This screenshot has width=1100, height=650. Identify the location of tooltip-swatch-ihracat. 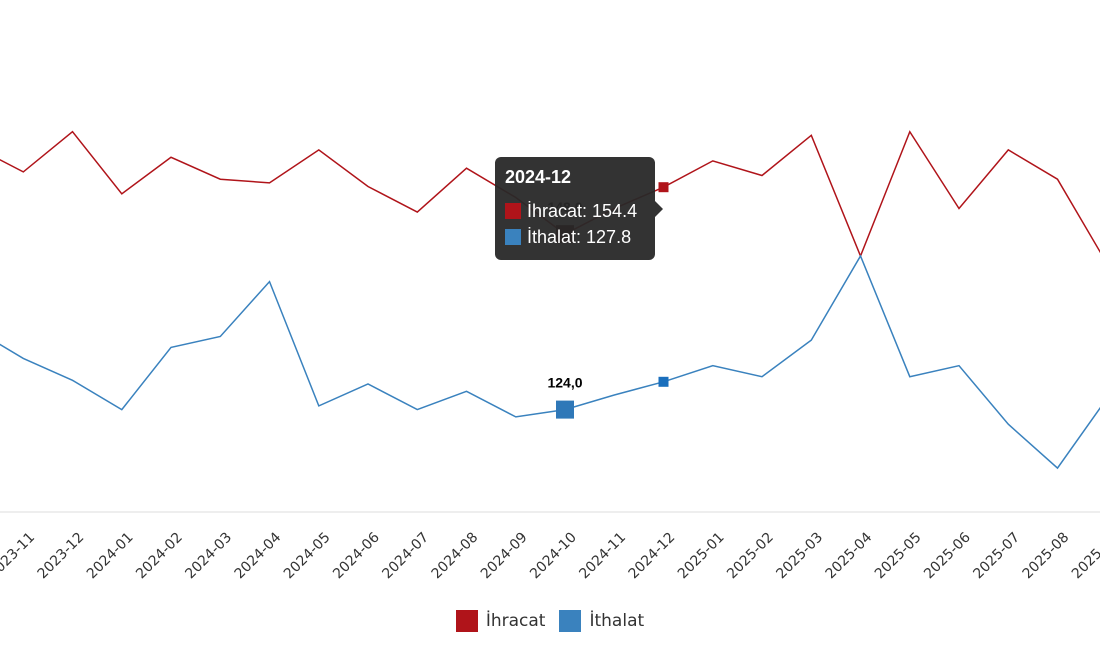
(513, 211).